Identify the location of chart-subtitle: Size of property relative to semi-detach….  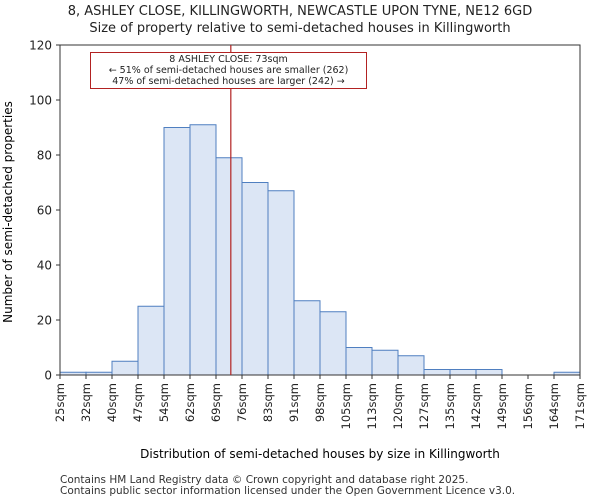
(300, 28).